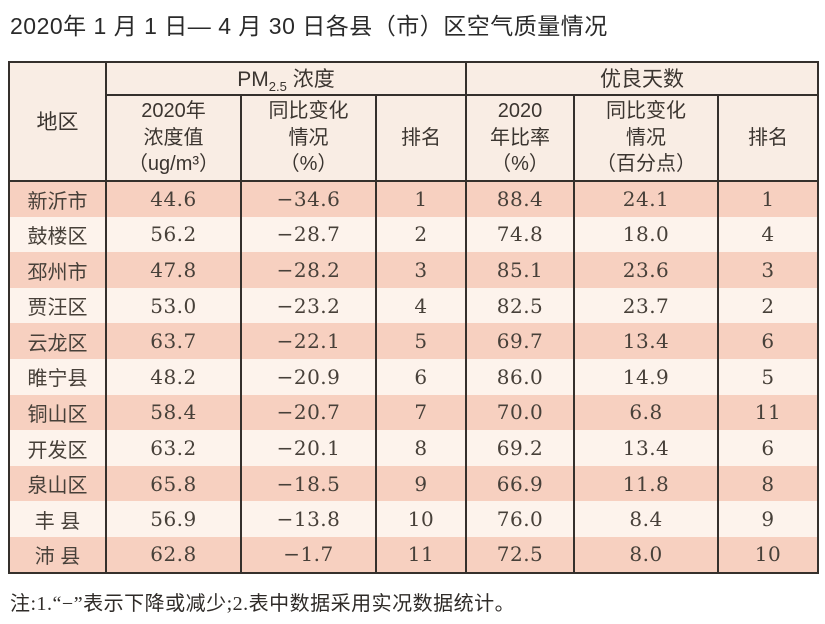  What do you see at coordinates (520, 199) in the screenshot?
I see `days-ratio-cell: 88.4` at bounding box center [520, 199].